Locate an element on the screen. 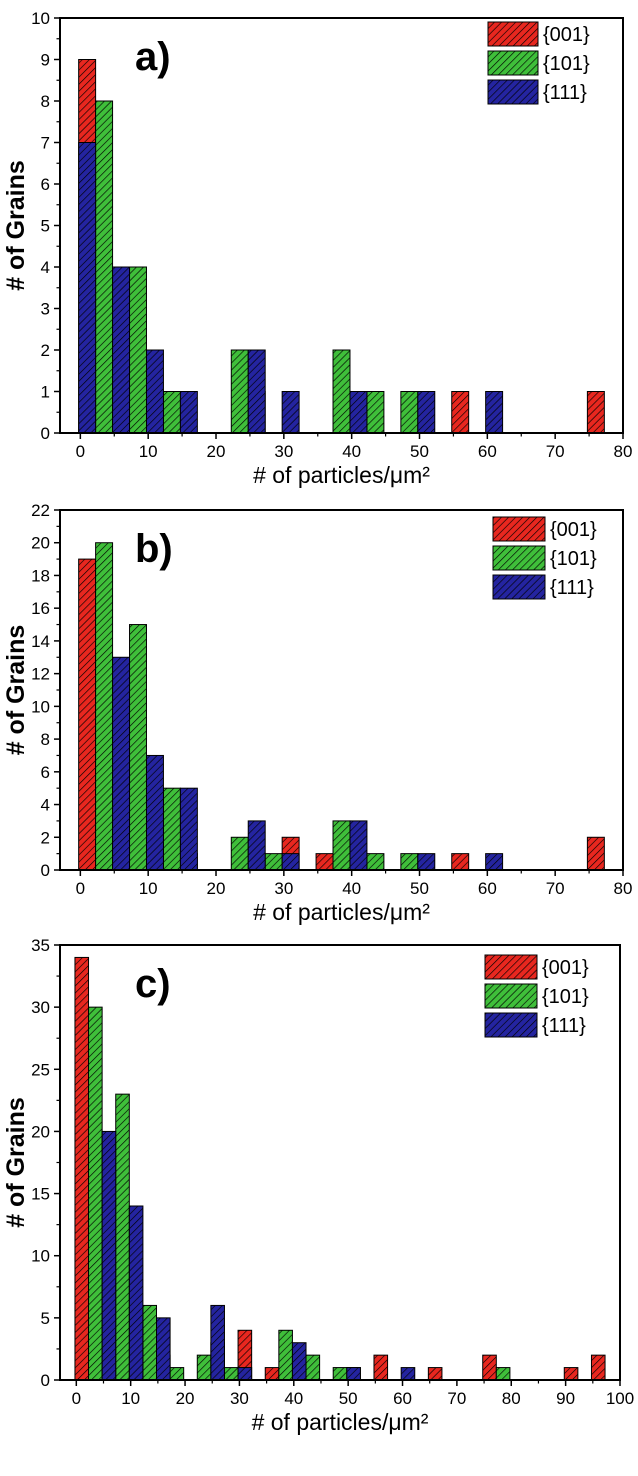  y-tick-label: 16 is located at coordinates (40, 608).